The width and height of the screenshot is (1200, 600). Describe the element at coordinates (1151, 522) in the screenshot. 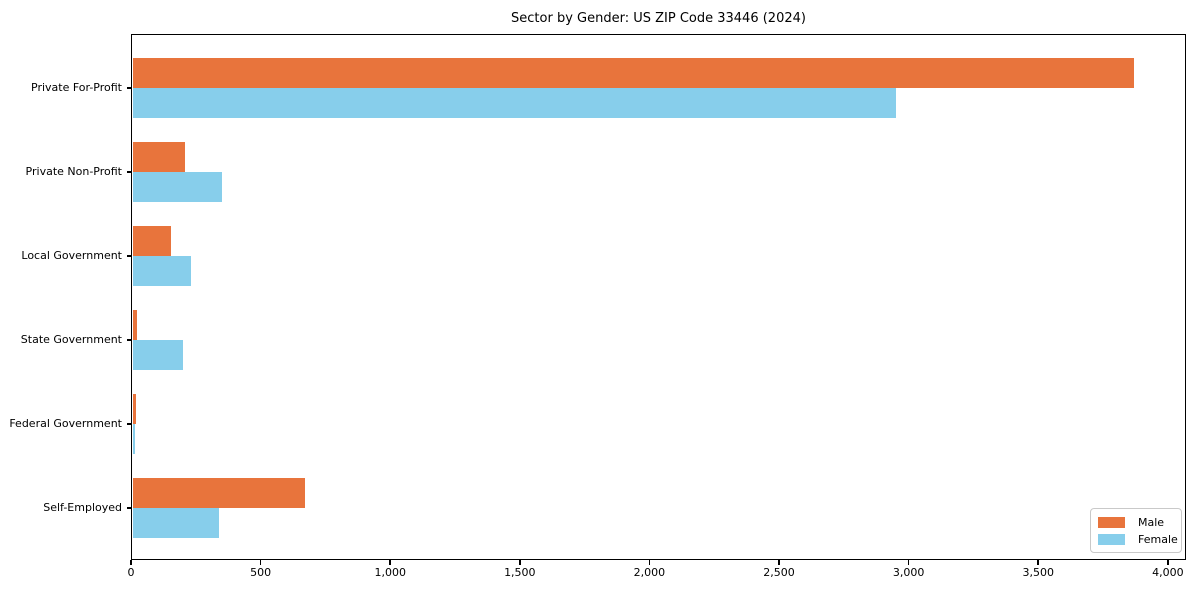

I see `legend-label-male: Male` at that location.